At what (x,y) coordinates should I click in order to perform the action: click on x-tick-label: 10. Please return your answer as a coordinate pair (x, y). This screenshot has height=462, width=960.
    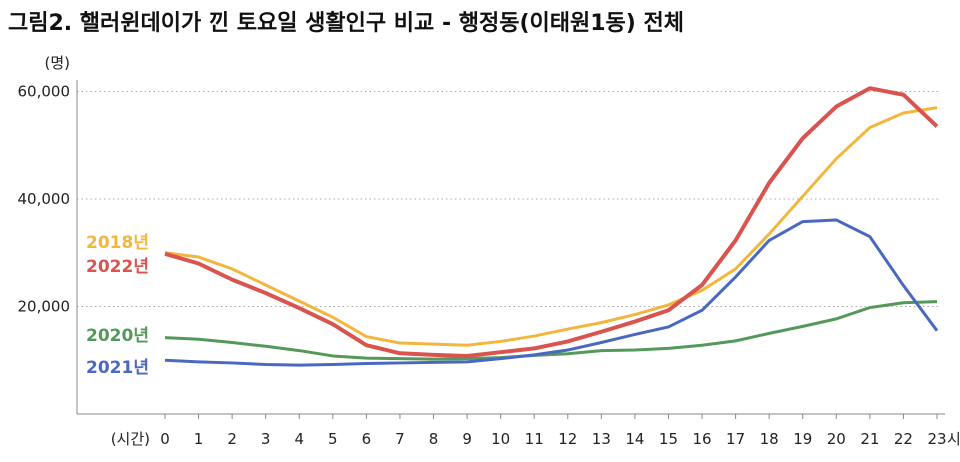
    Looking at the image, I should click on (500, 439).